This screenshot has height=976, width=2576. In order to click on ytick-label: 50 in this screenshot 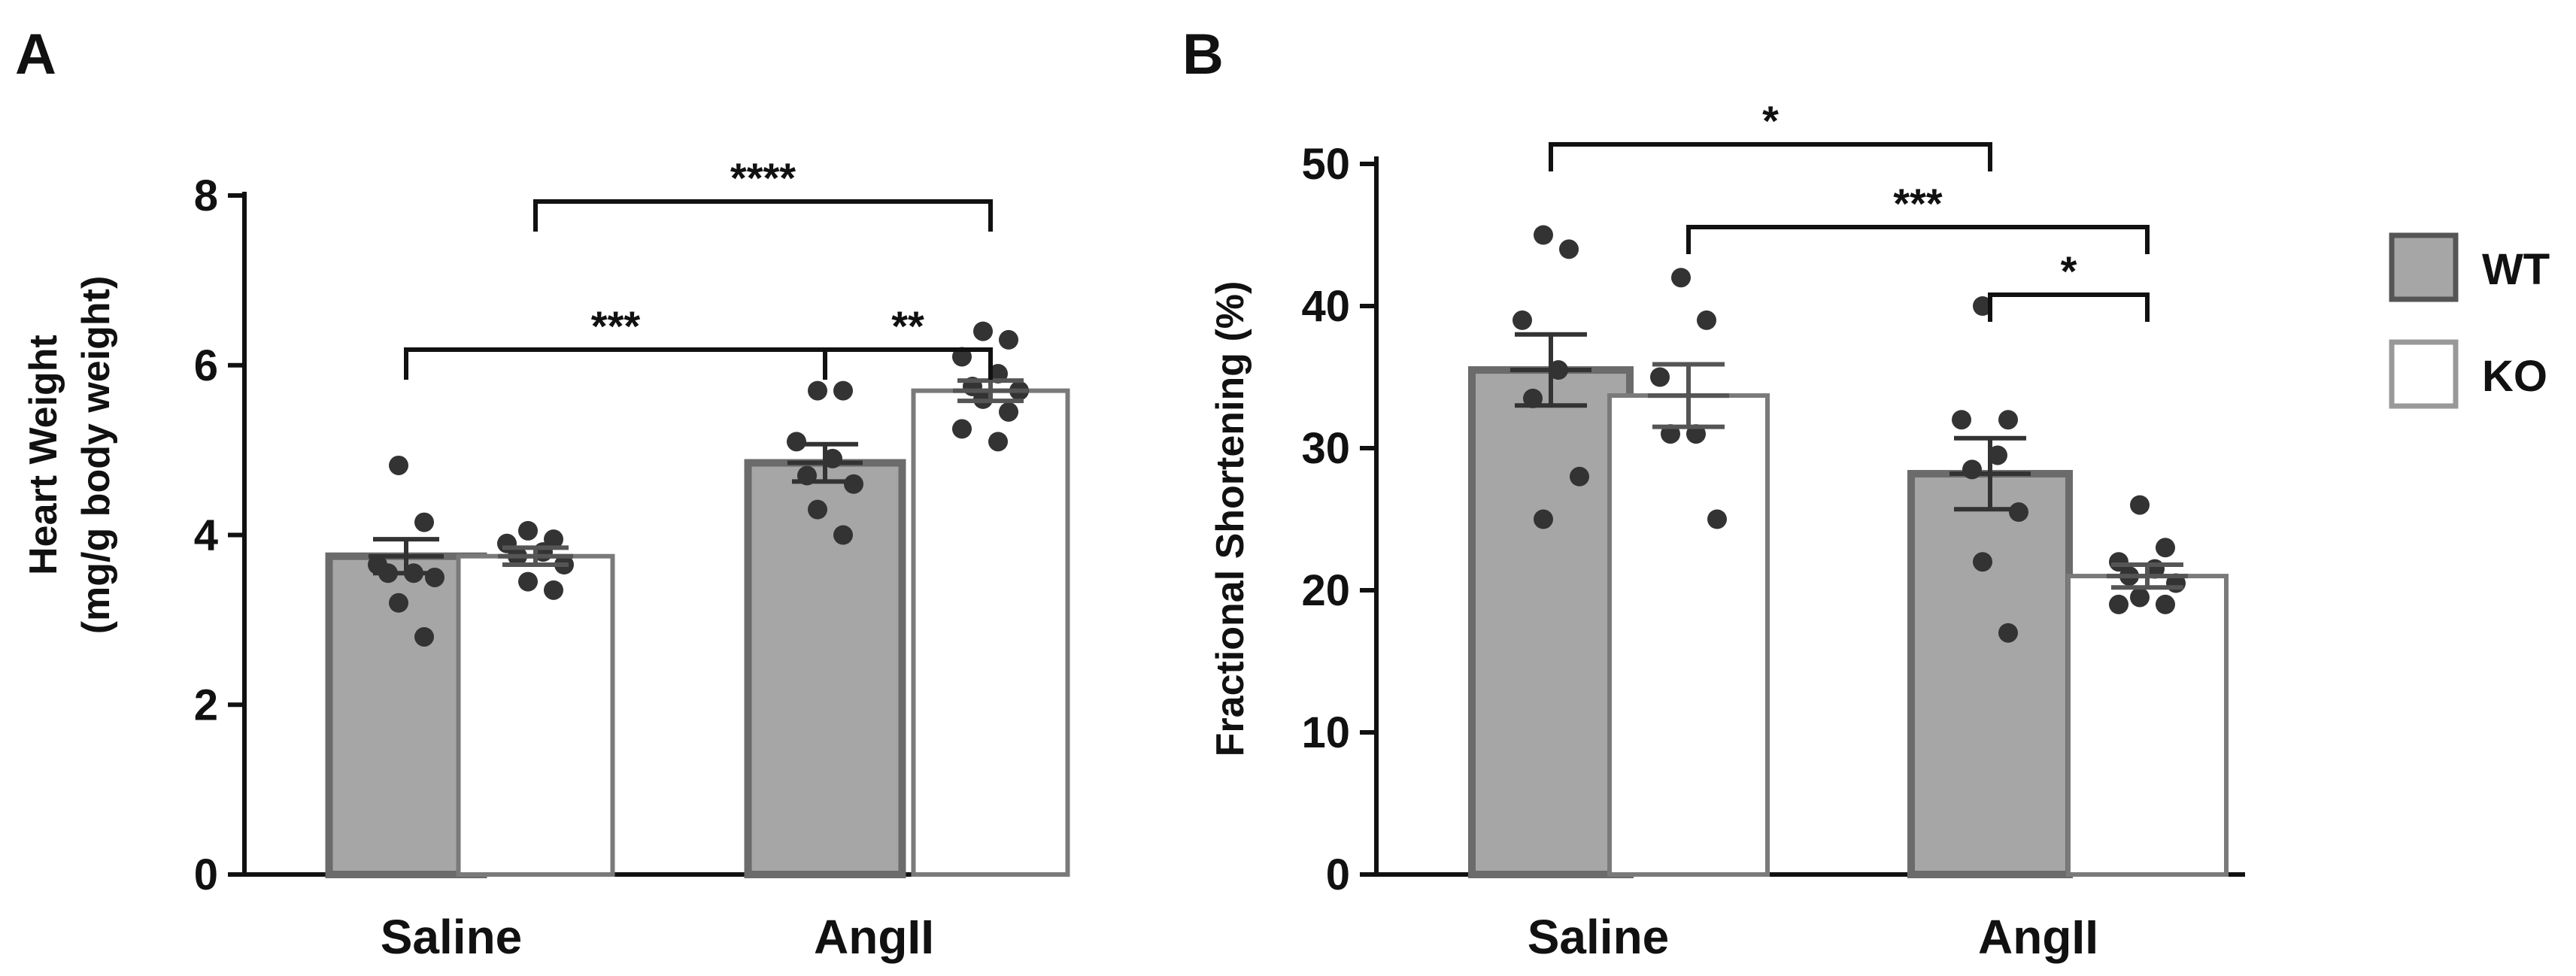, I will do `click(1325, 164)`.